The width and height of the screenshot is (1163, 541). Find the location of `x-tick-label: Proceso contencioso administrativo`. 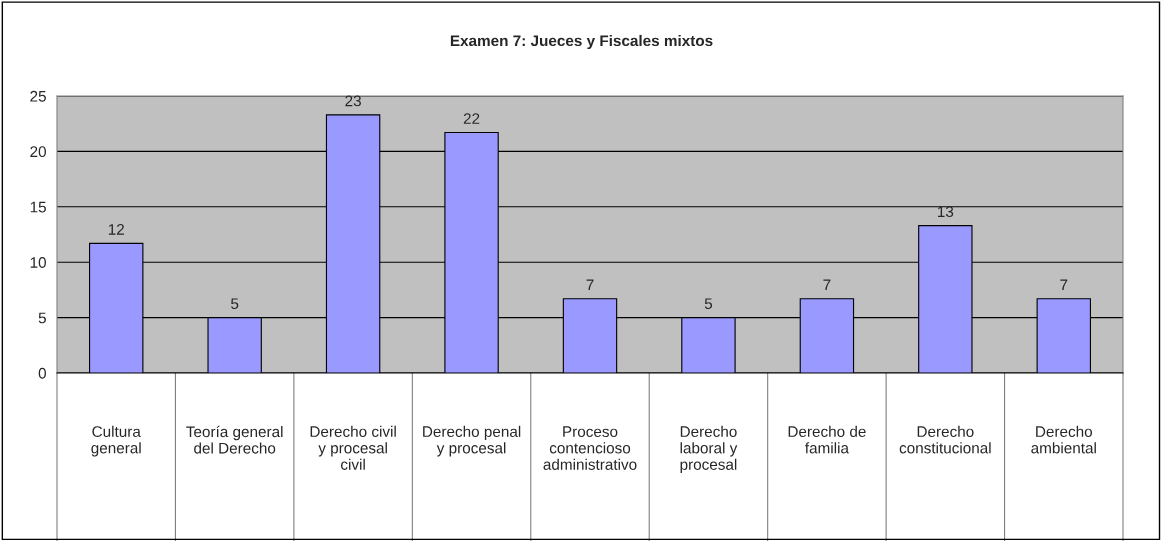

x-tick-label: Proceso contencioso administrativo is located at coordinates (590, 448).